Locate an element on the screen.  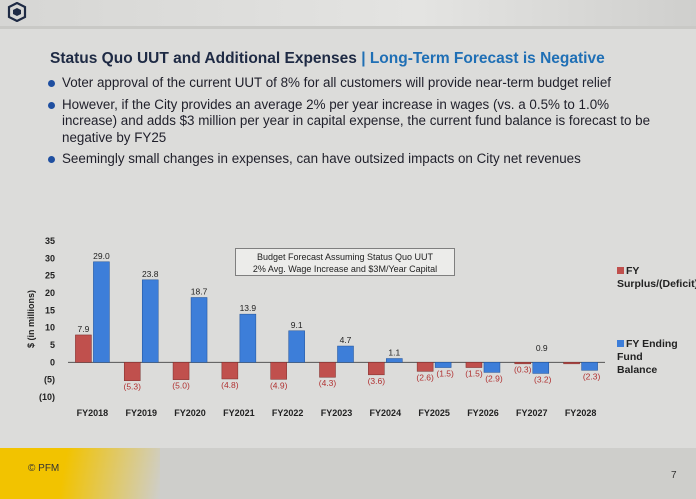
data-label-surplus: (2.6) is located at coordinates (425, 377).